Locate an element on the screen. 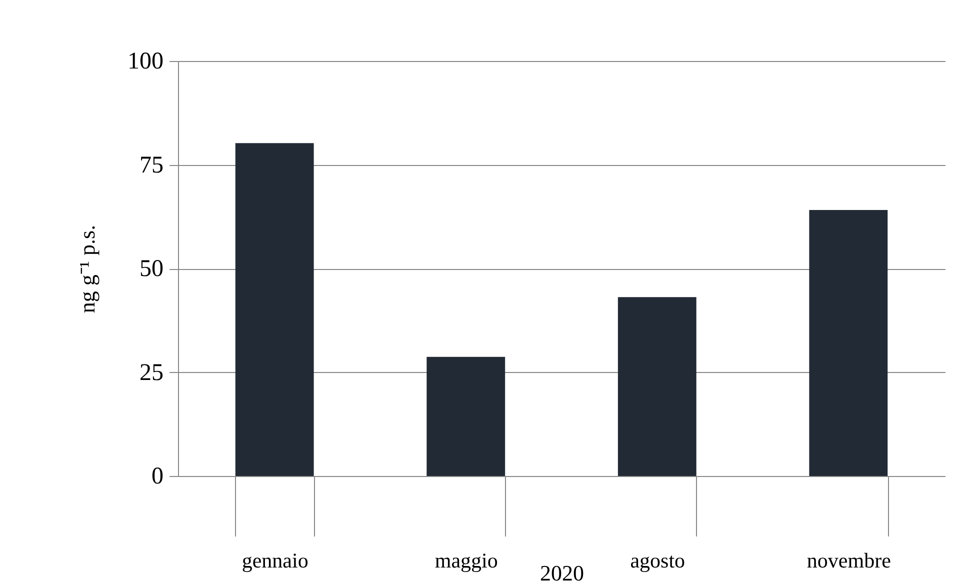 The height and width of the screenshot is (583, 955). y-axis-title: ng g⁻¹ p.s. is located at coordinates (87, 269).